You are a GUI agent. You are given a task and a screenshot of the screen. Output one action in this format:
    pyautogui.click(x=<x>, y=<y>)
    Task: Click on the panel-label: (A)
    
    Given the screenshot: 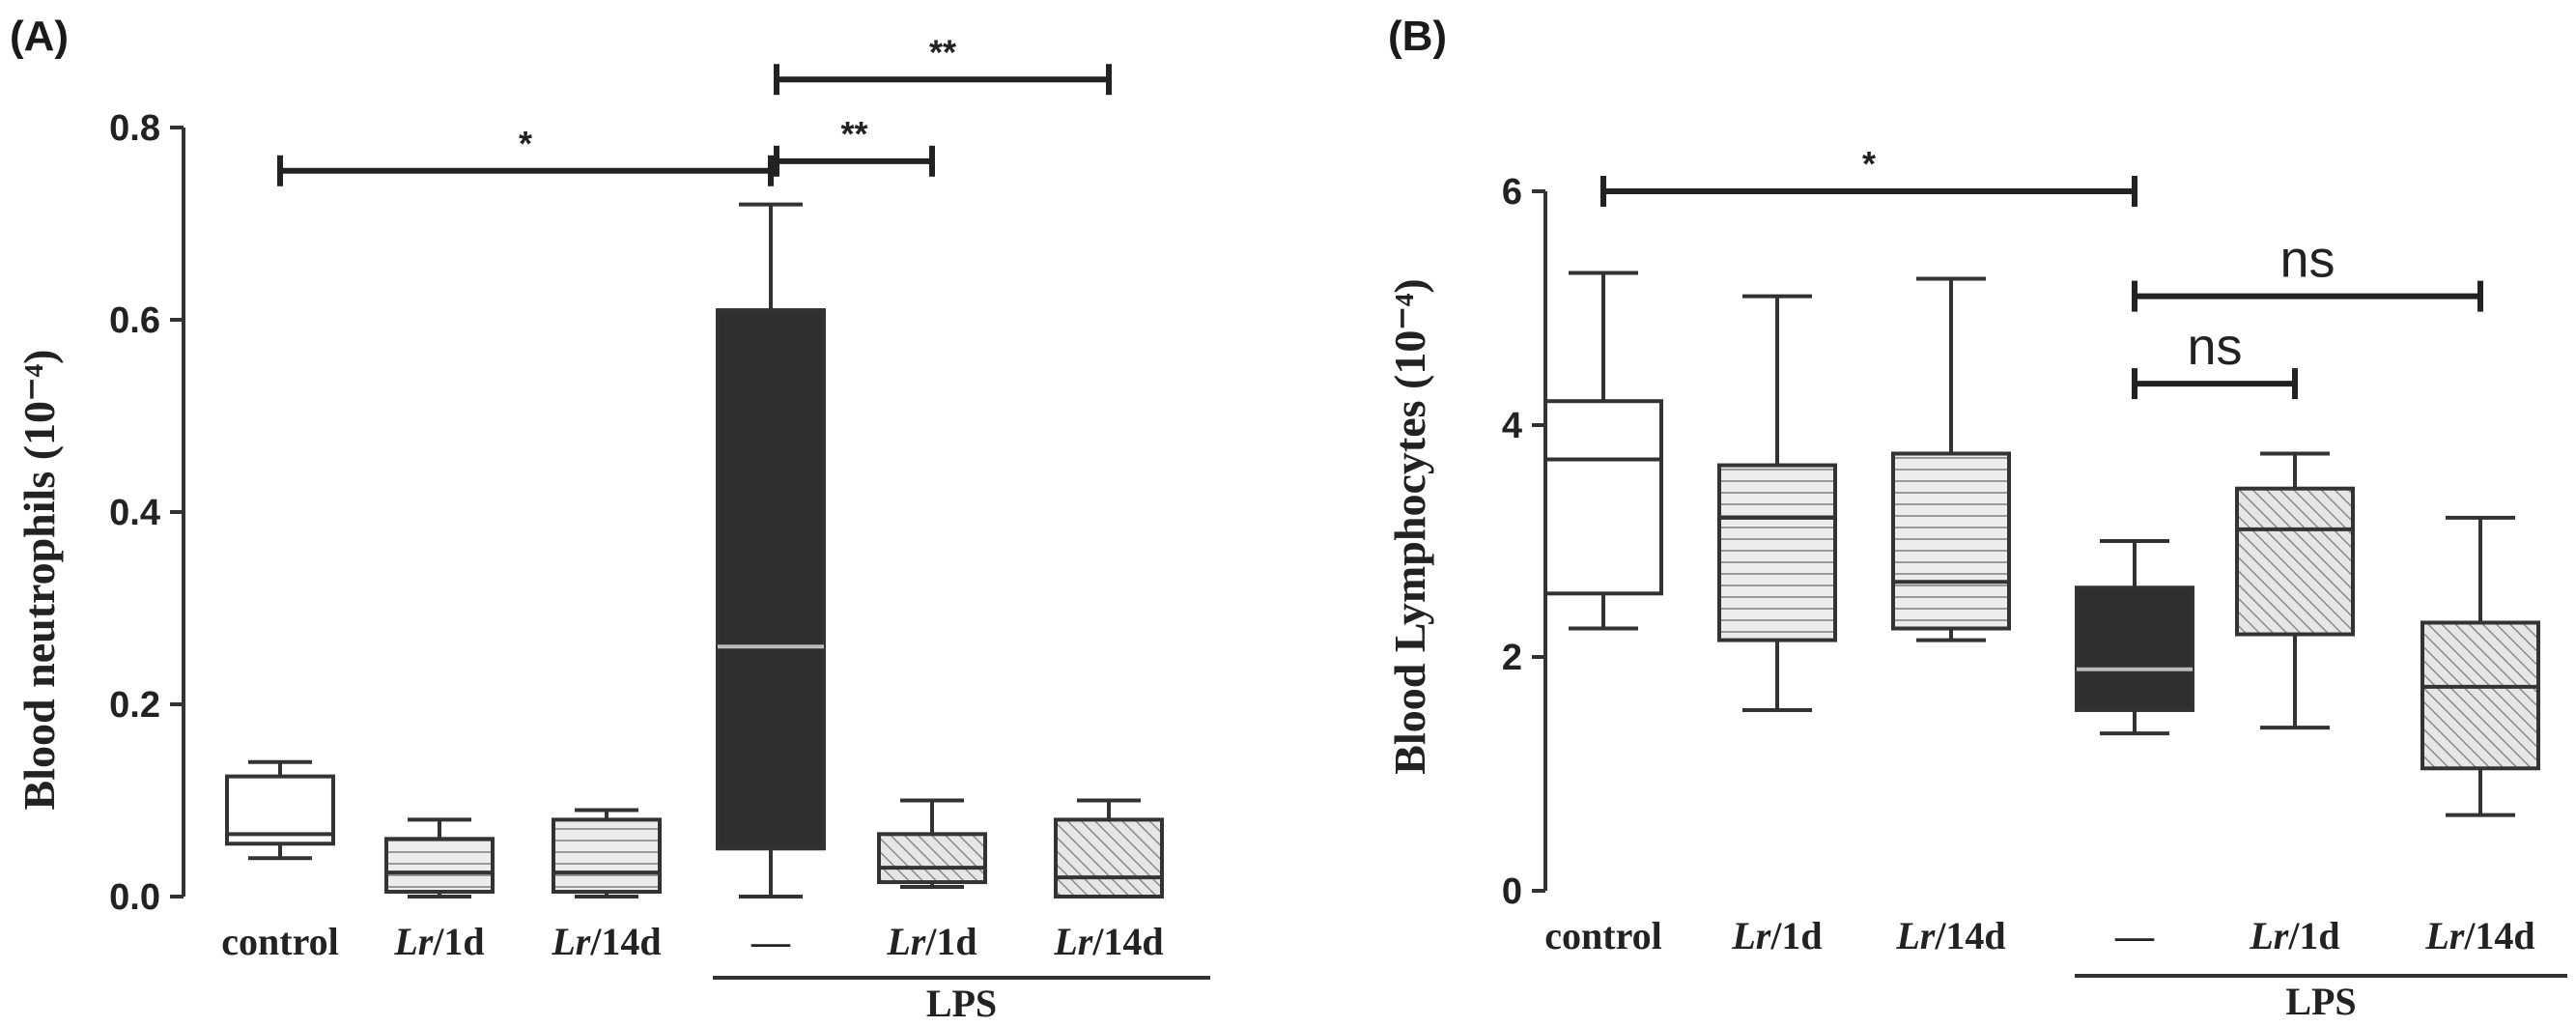 What is the action you would take?
    pyautogui.click(x=39, y=36)
    